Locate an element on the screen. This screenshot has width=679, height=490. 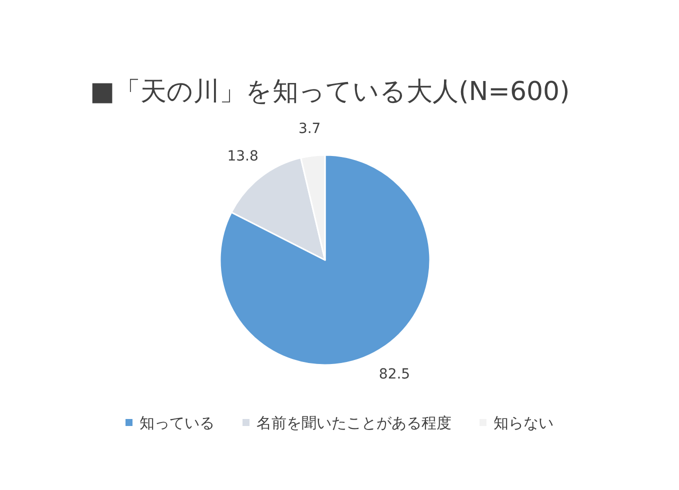
legend-label: 名前を聞いたことがある程度 is located at coordinates (354, 423).